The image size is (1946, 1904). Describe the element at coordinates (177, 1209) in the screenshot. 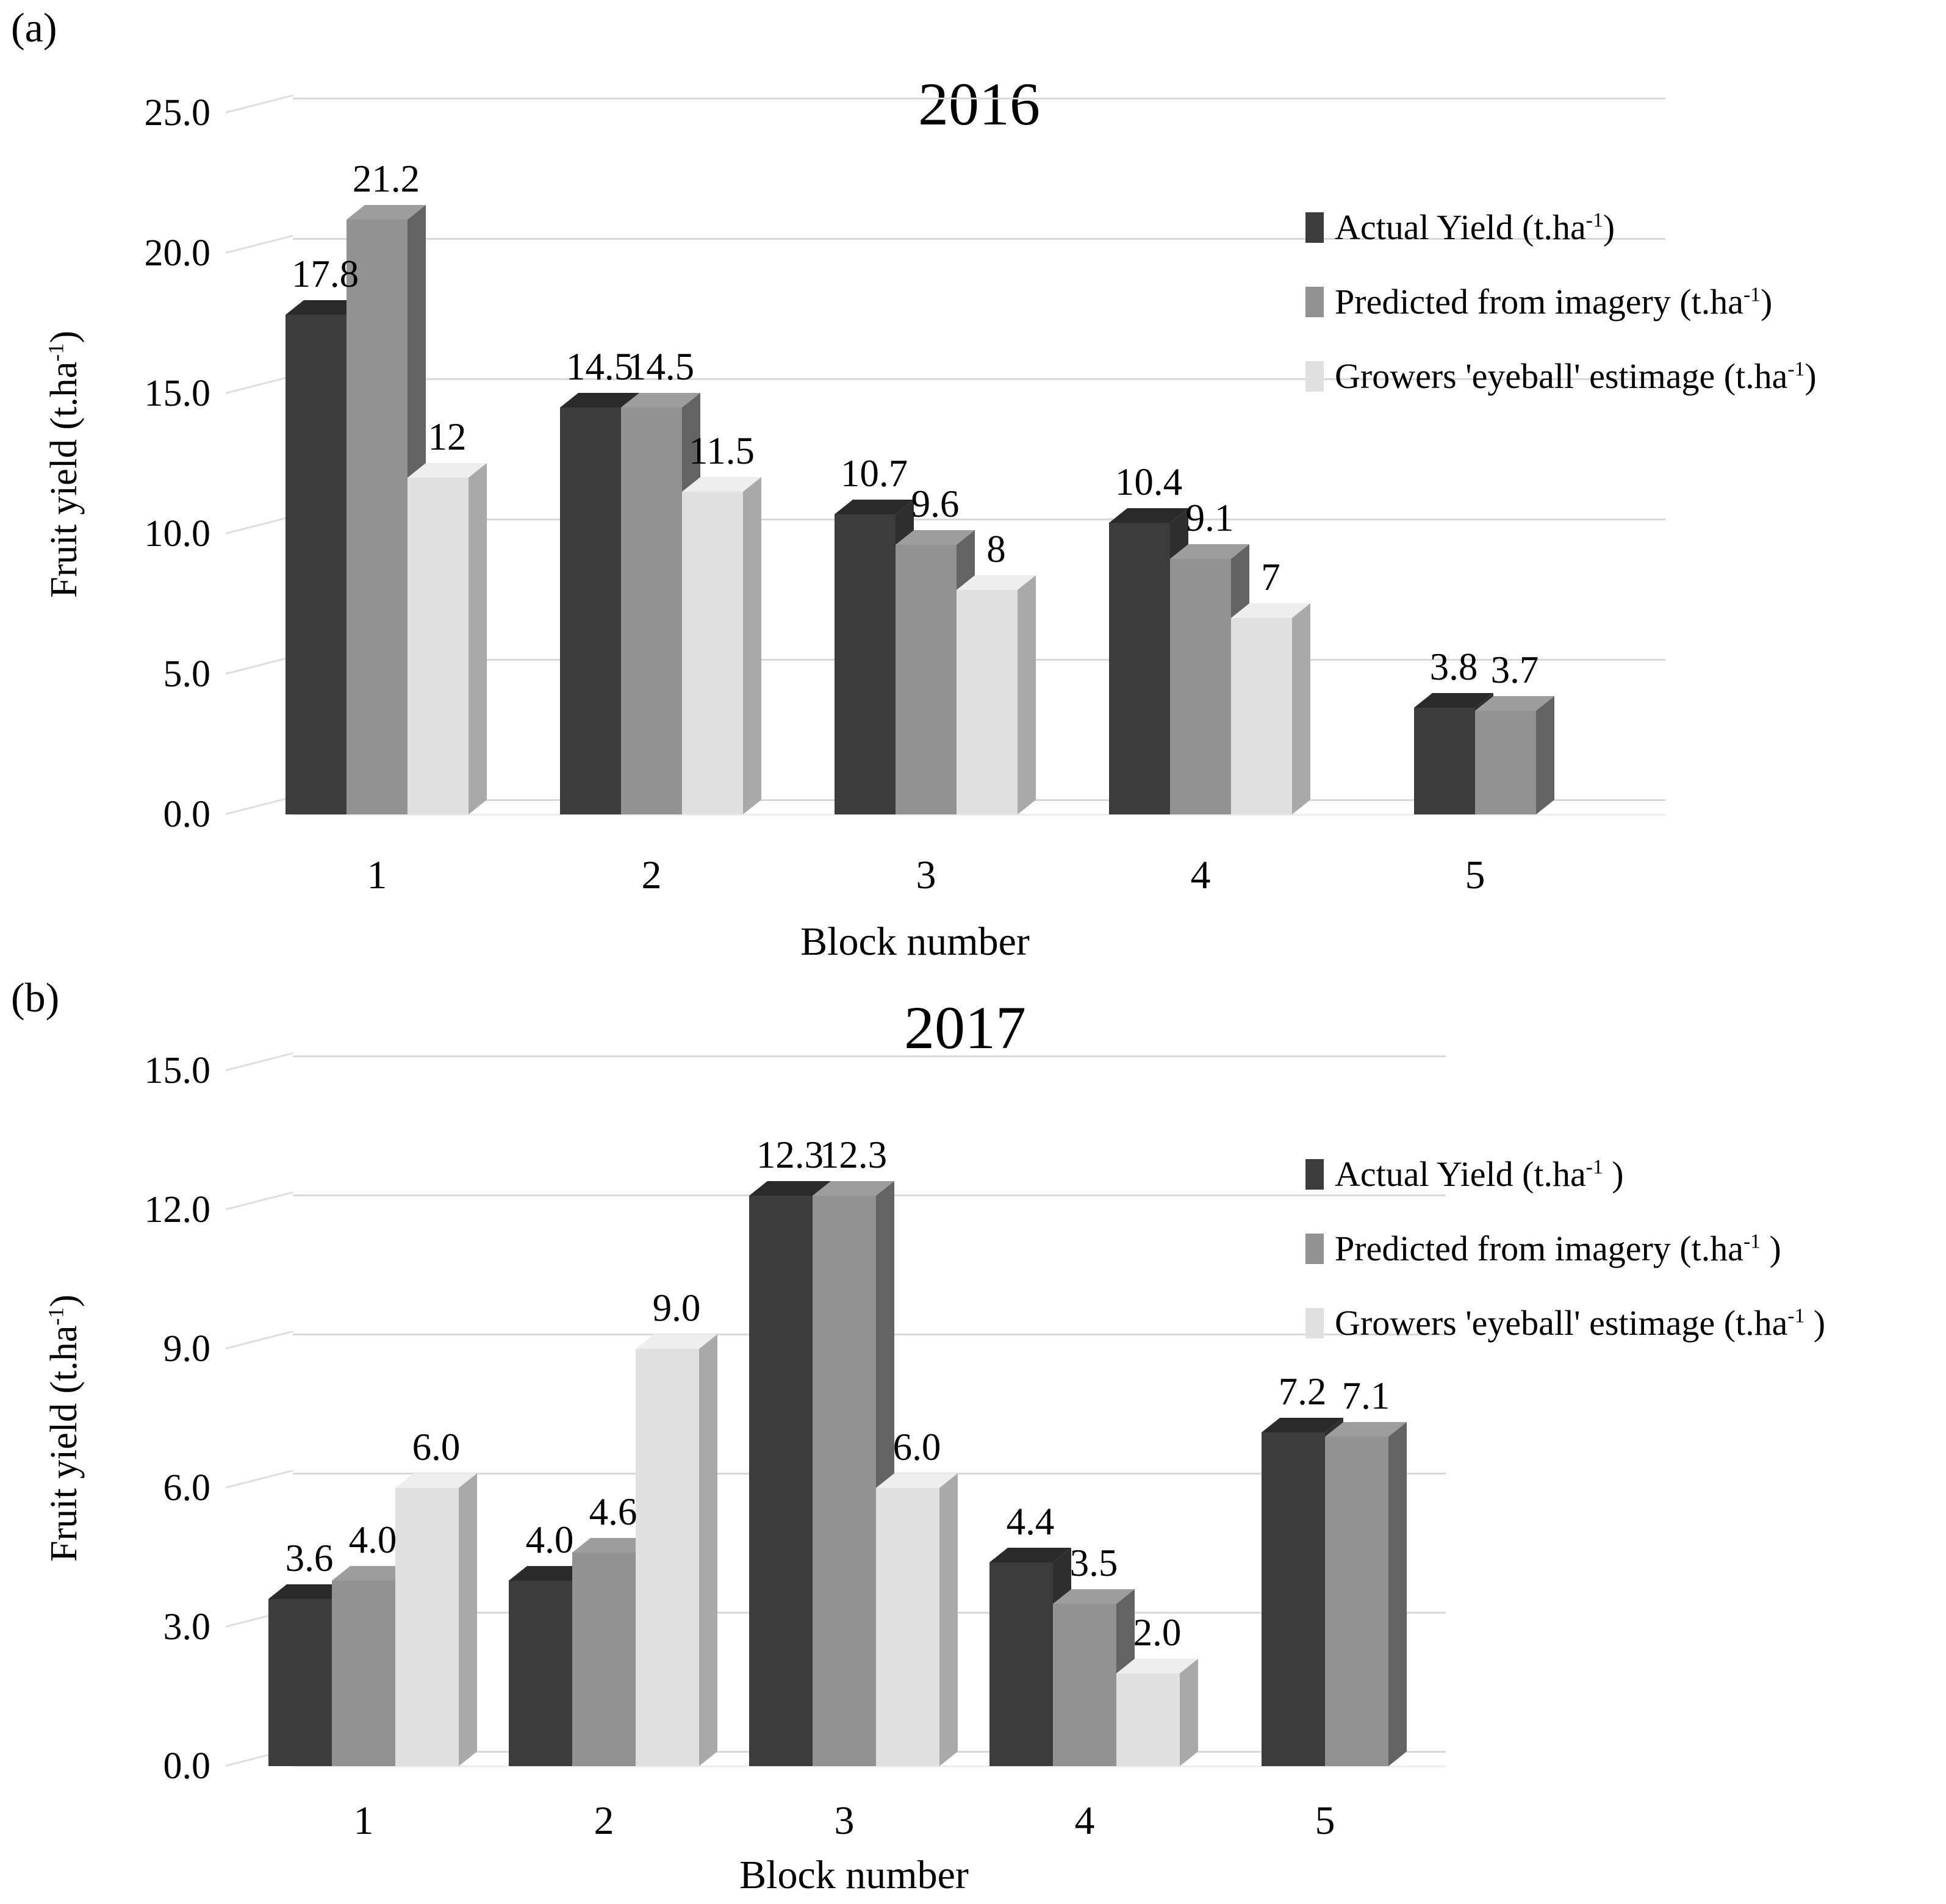

I see `y-tick-label: 12.0` at that location.